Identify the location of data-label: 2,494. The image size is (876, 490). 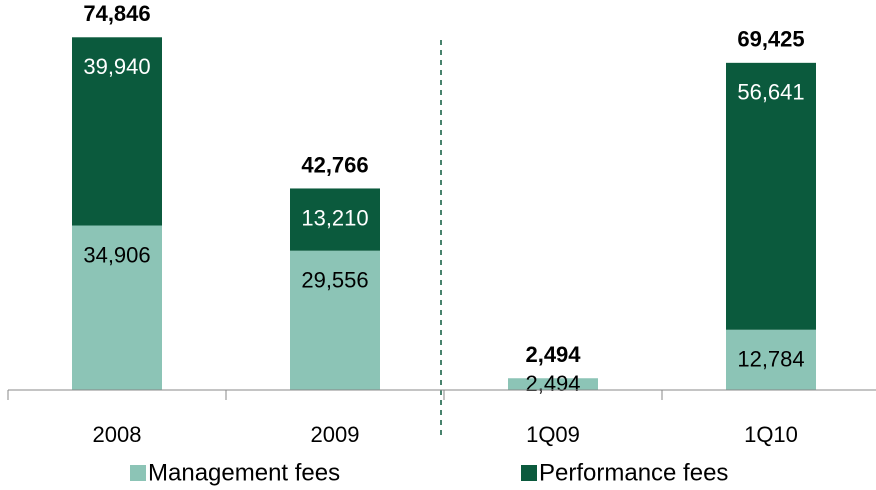
(552, 383).